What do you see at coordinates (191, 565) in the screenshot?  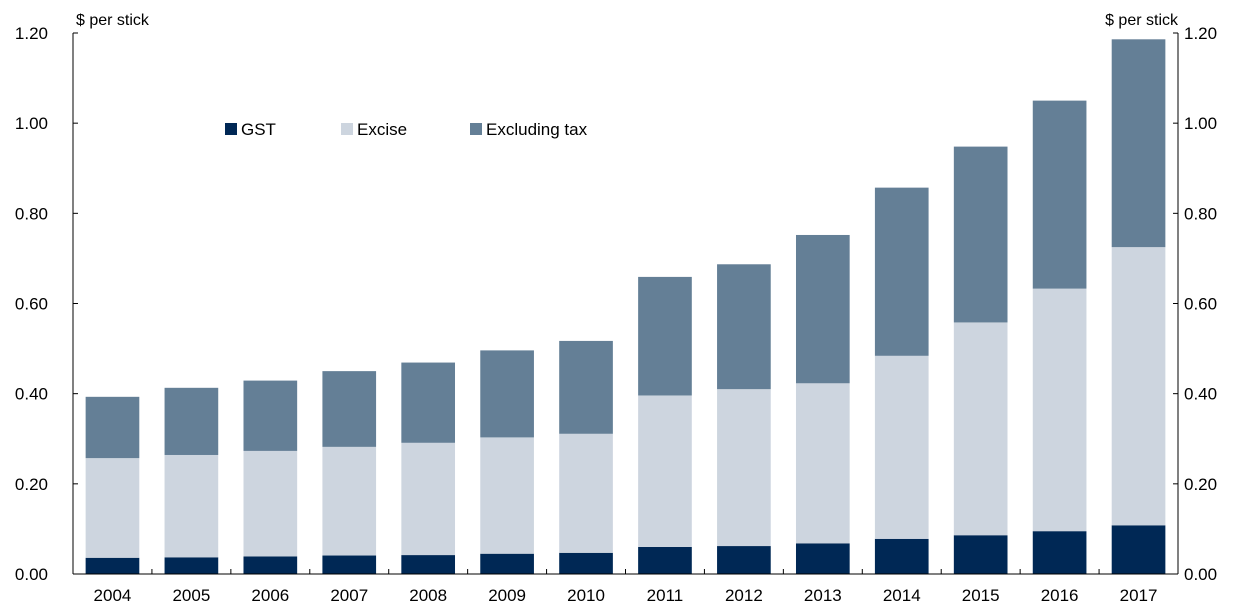 I see `bar-gst-2005` at bounding box center [191, 565].